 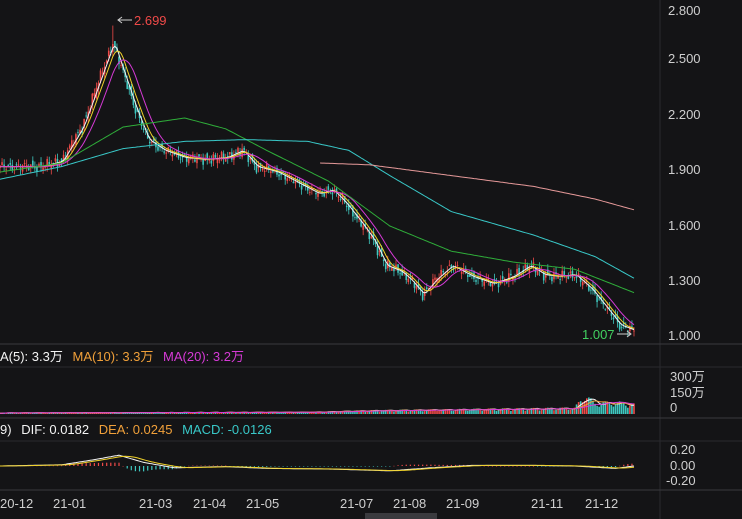 What do you see at coordinates (122, 356) in the screenshot?
I see `volume-legend: A(5): 3.3万 MA(10): 3.3万 MA(20): 3.2万` at bounding box center [122, 356].